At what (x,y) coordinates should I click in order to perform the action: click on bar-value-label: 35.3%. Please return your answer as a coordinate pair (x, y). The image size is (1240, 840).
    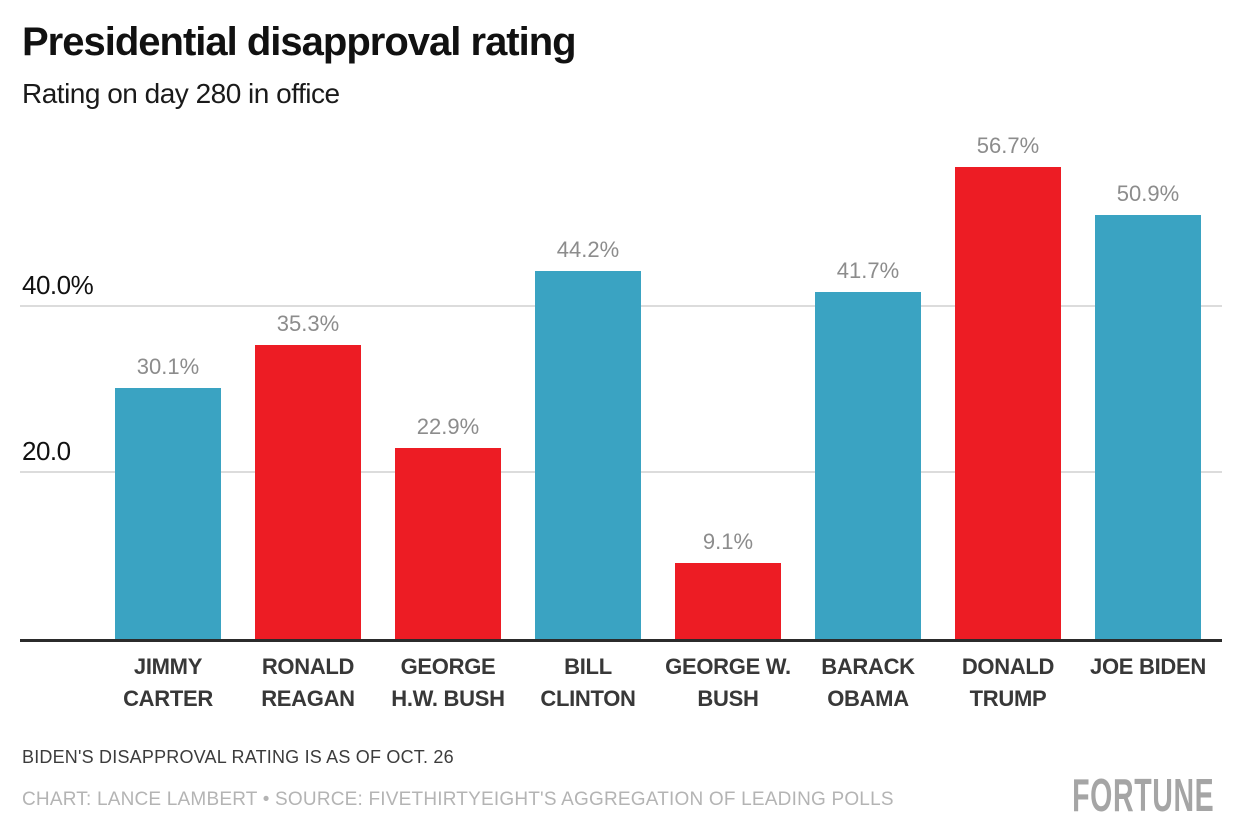
    Looking at the image, I should click on (308, 323).